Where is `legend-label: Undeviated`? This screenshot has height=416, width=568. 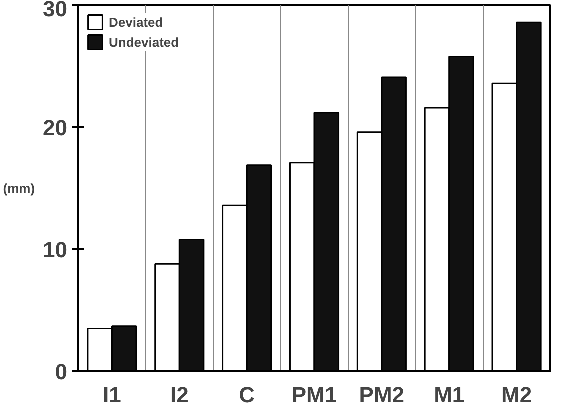 legend-label: Undeviated is located at coordinates (144, 42).